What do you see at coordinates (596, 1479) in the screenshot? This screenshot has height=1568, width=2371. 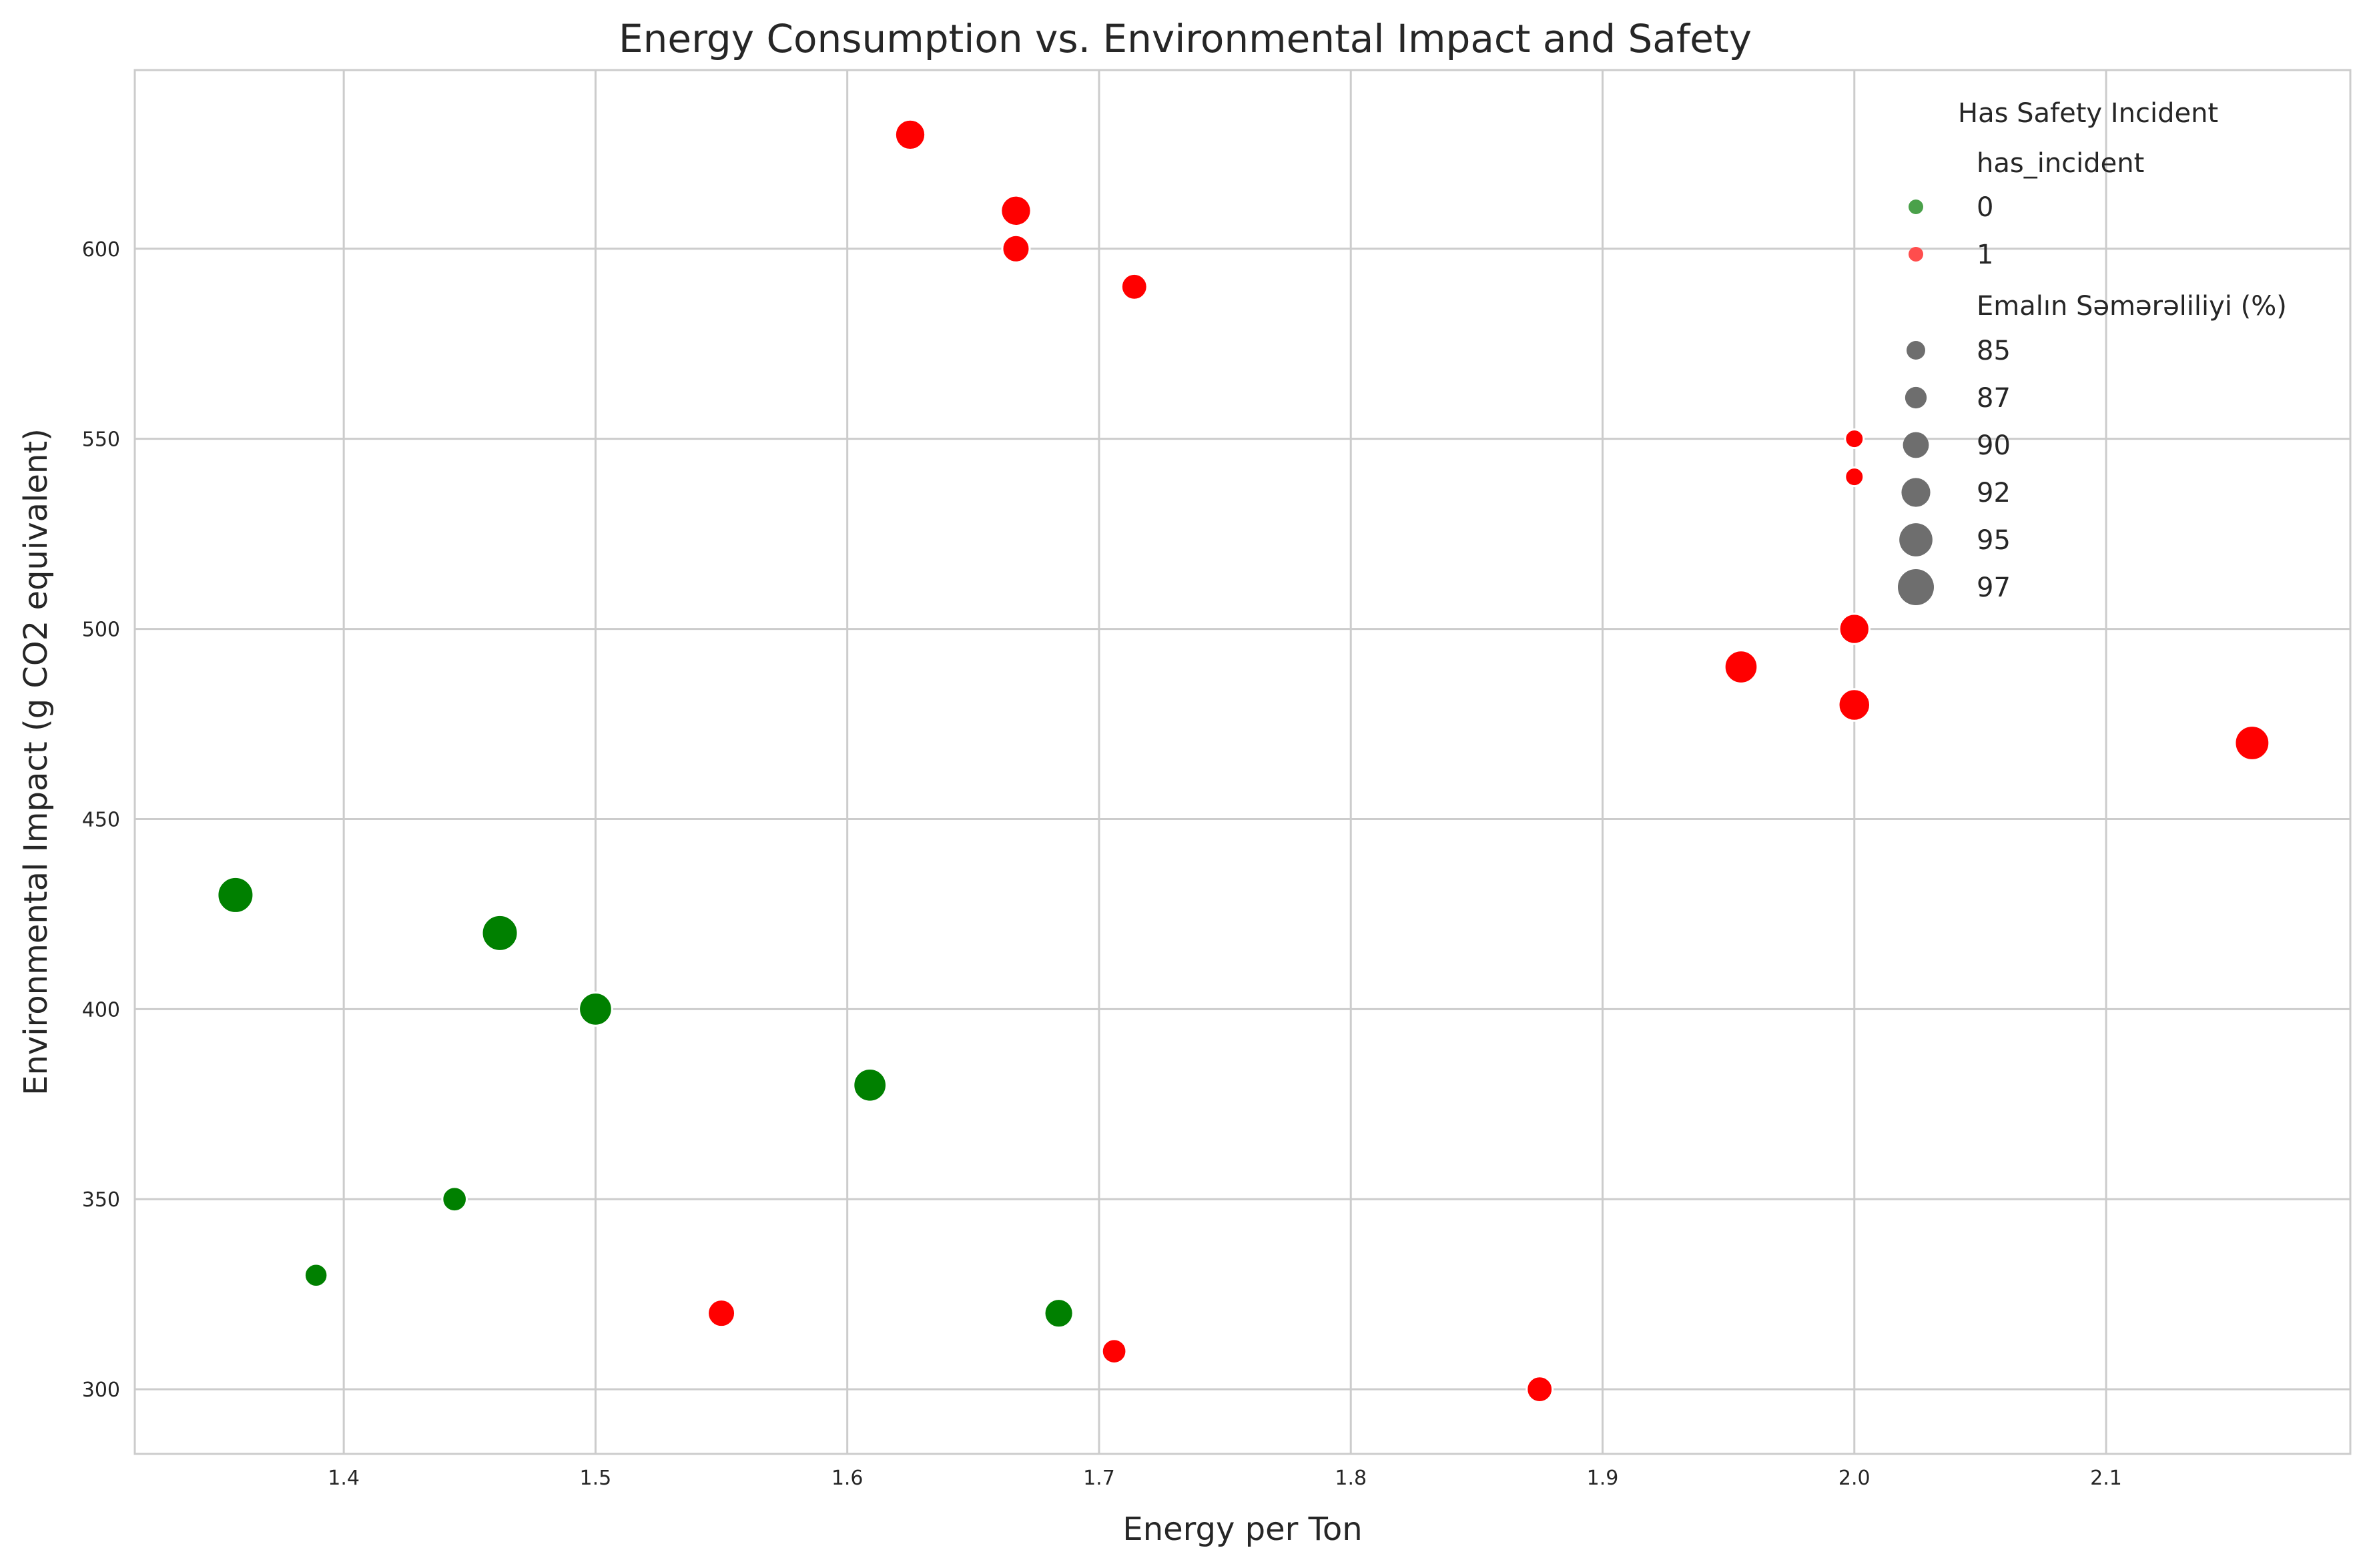 I see `x-tick-label: 1.5` at bounding box center [596, 1479].